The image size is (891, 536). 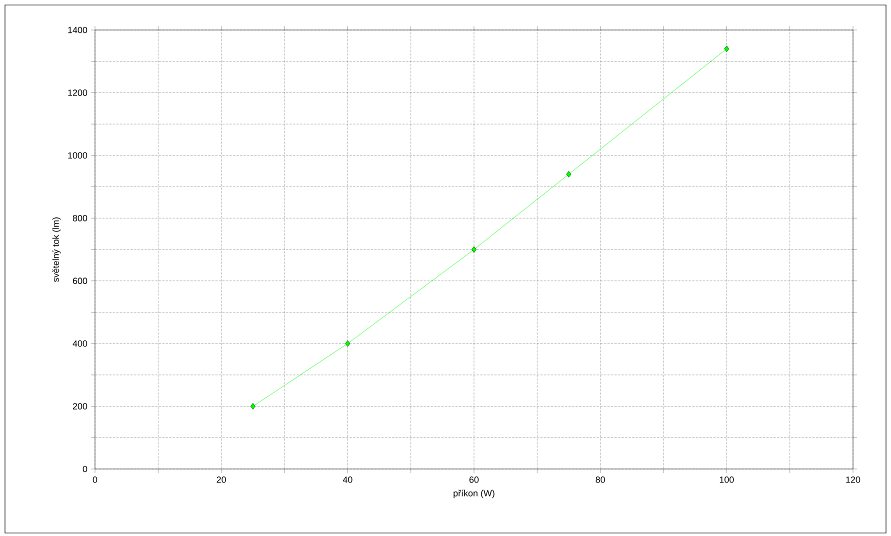 What do you see at coordinates (221, 479) in the screenshot?
I see `x-tick-label: 20` at bounding box center [221, 479].